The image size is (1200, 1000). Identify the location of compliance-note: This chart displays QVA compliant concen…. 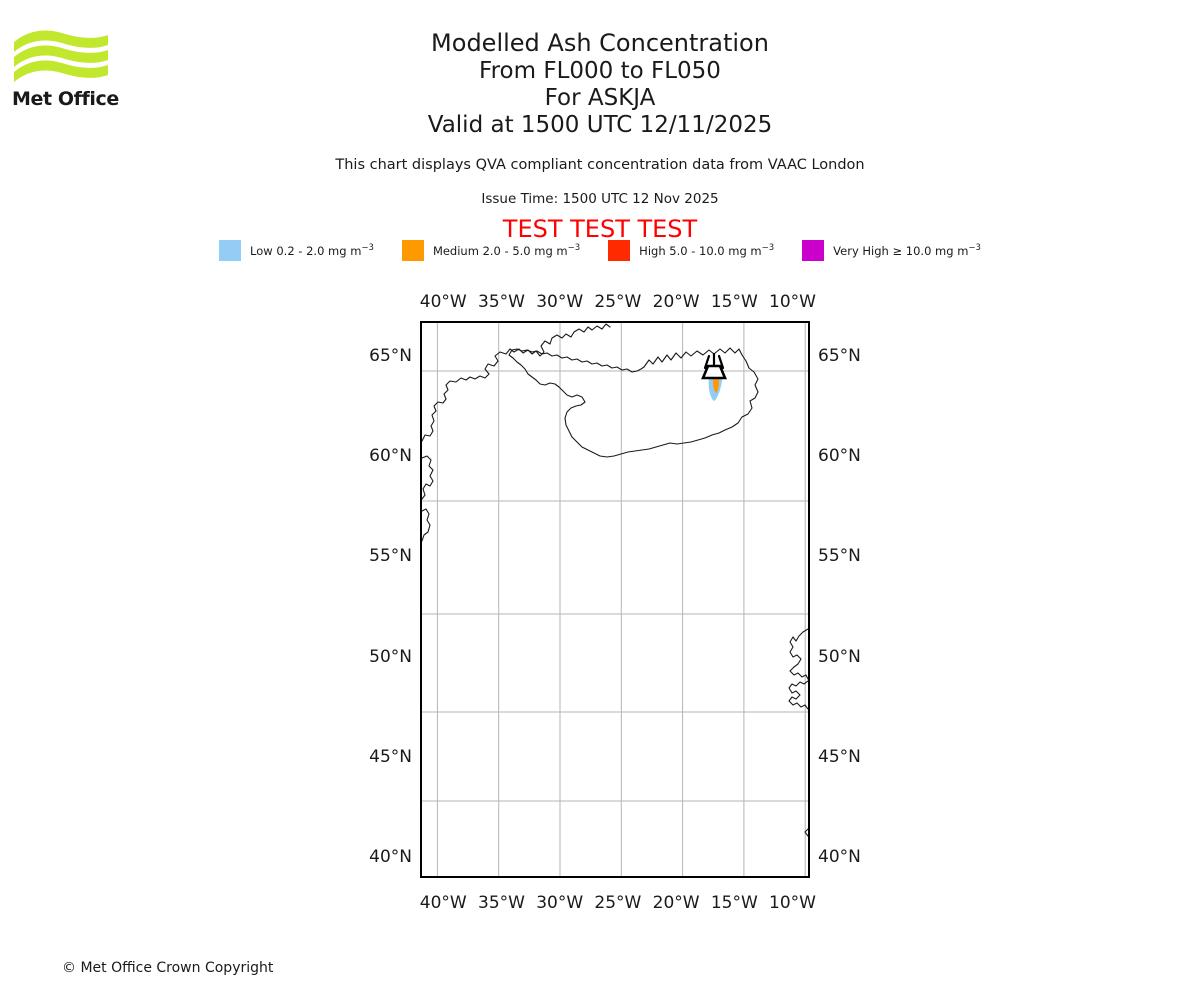
(600, 165).